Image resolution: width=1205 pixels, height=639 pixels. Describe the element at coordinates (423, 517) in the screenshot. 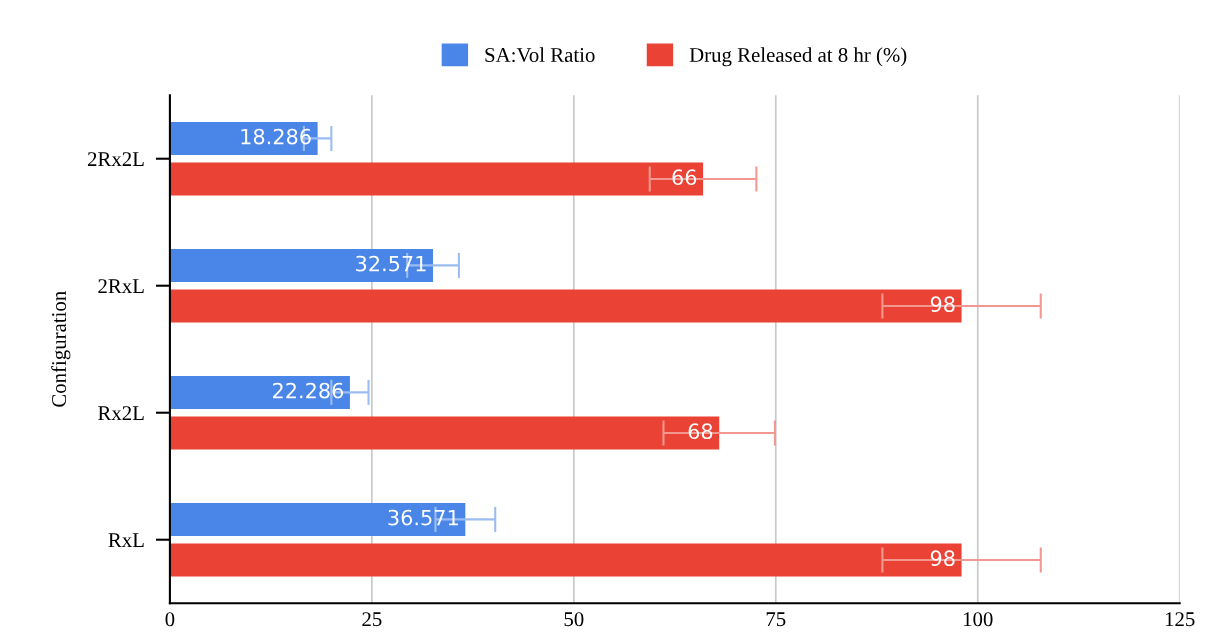

I see `data-label: 36.571` at that location.